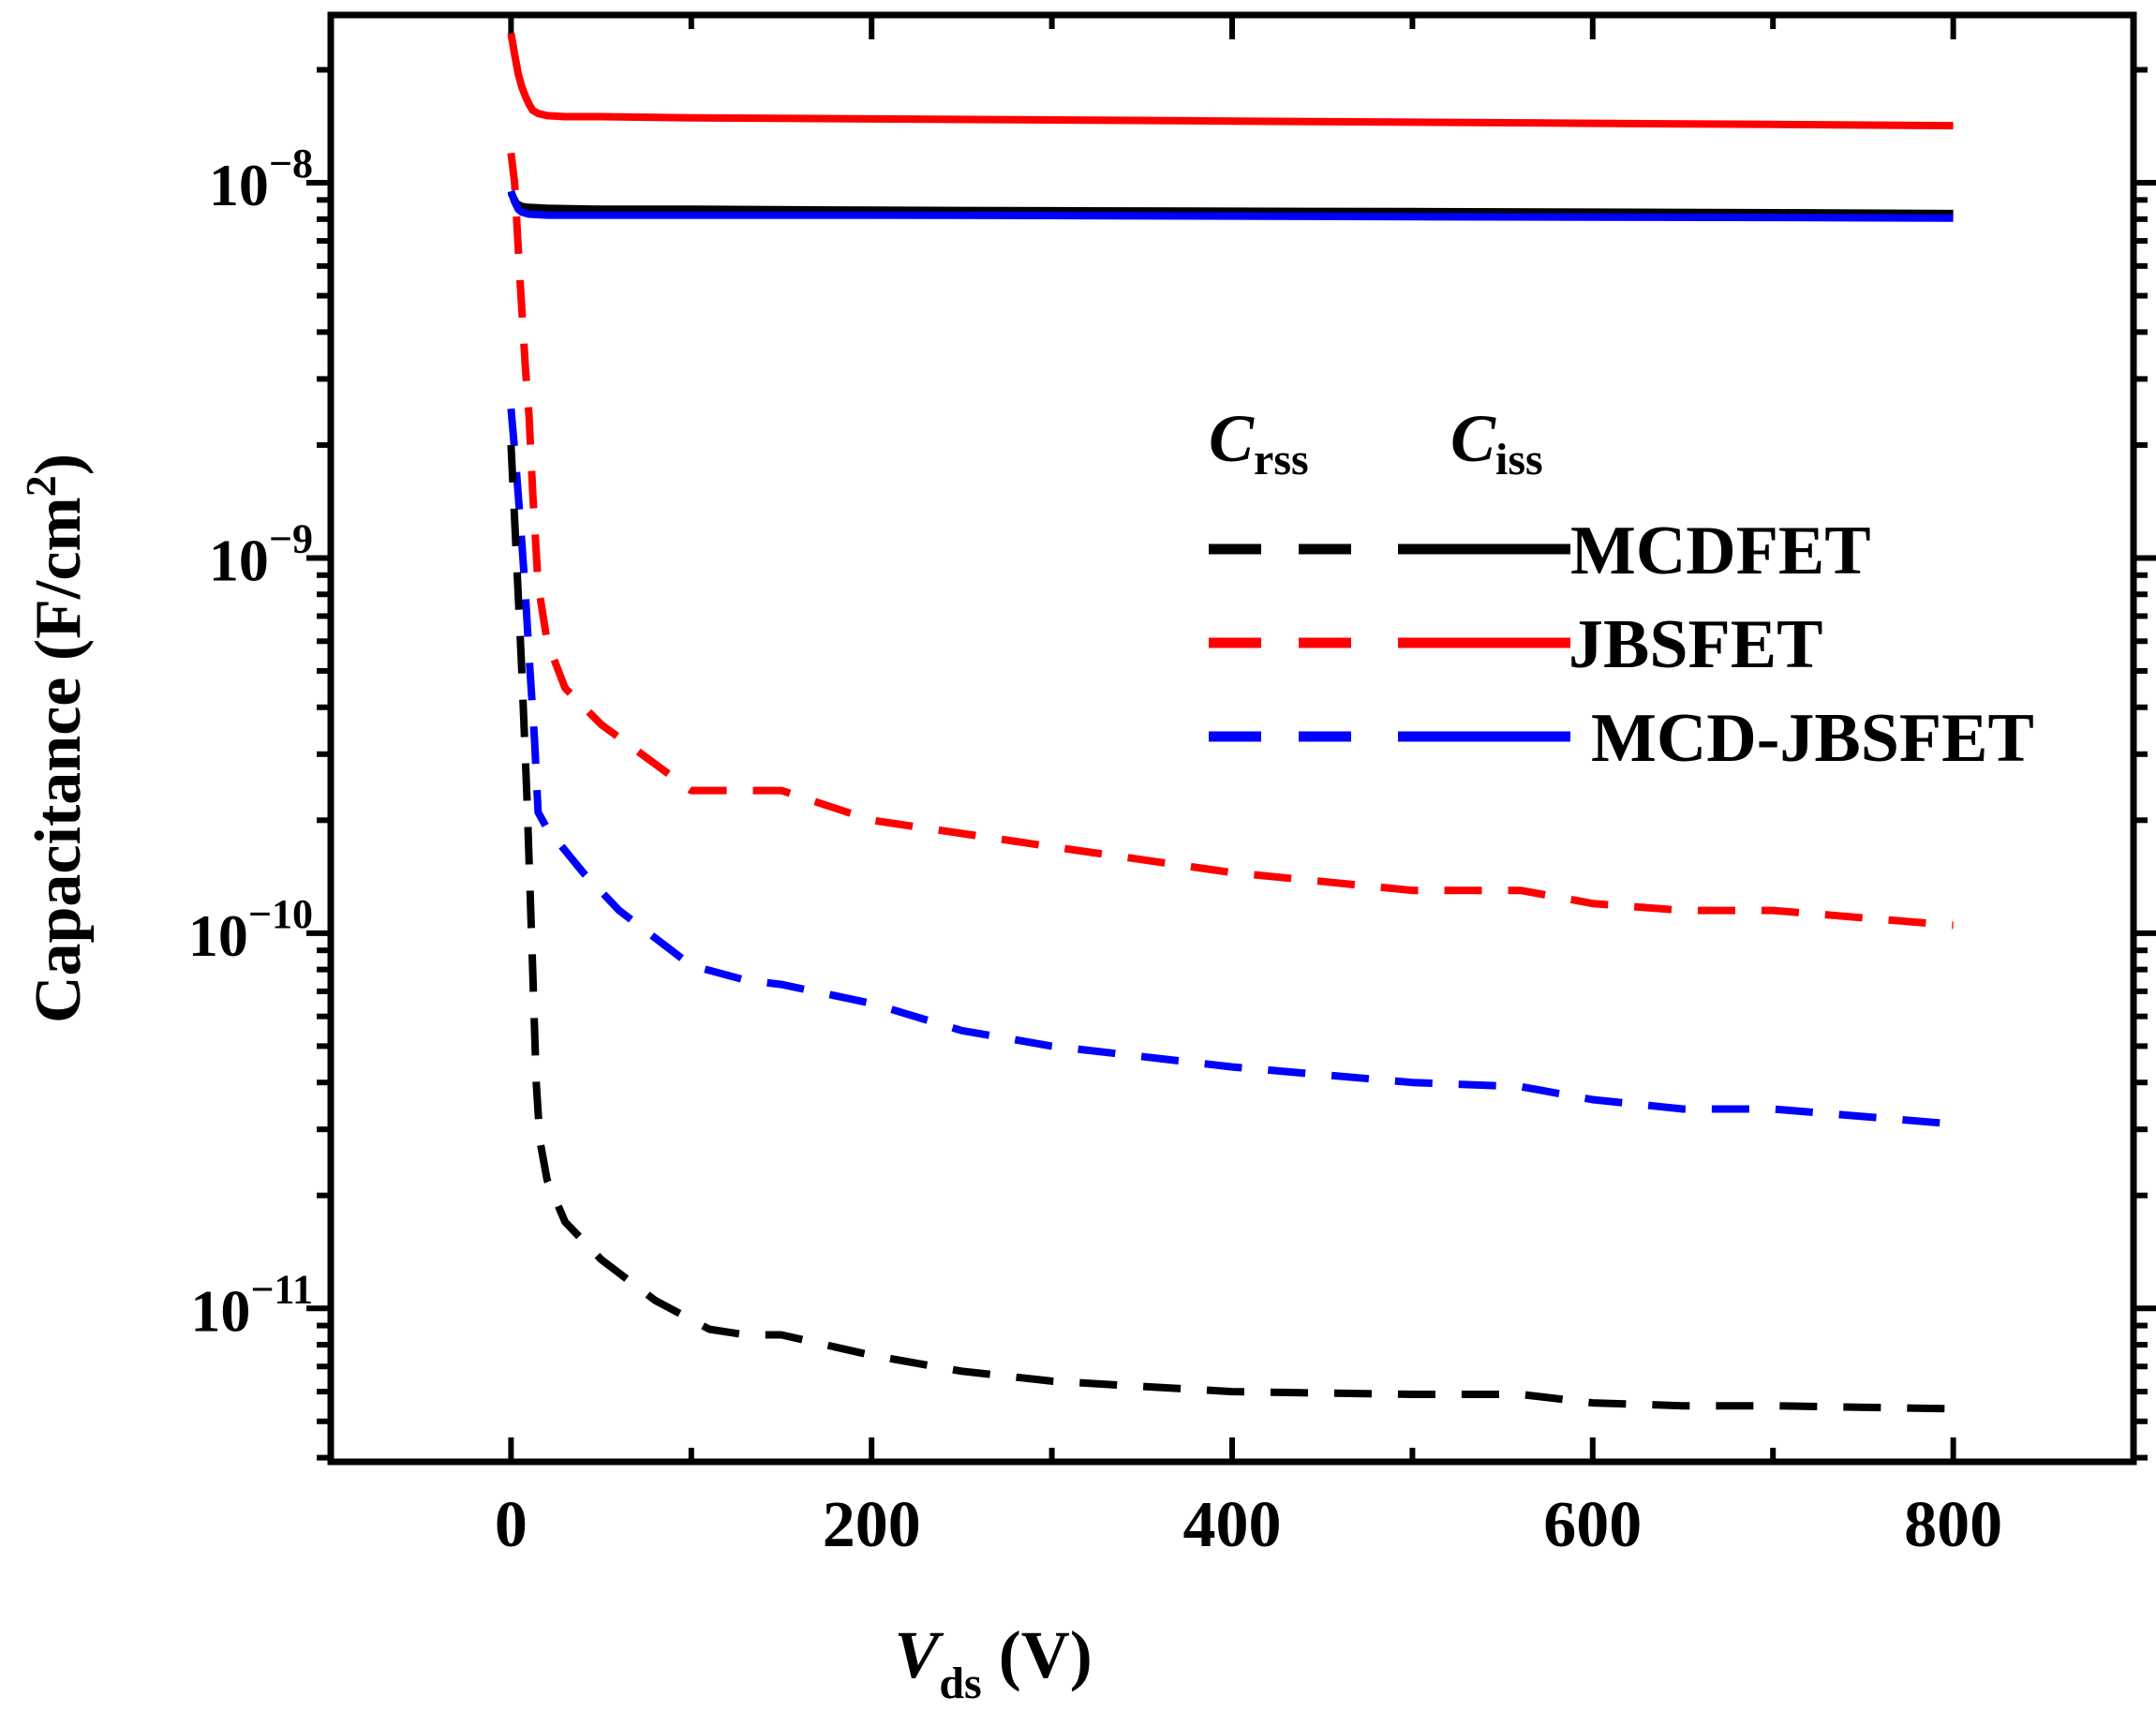 The height and width of the screenshot is (1727, 2156). Describe the element at coordinates (512, 1525) in the screenshot. I see `x-tick-label: 0` at that location.